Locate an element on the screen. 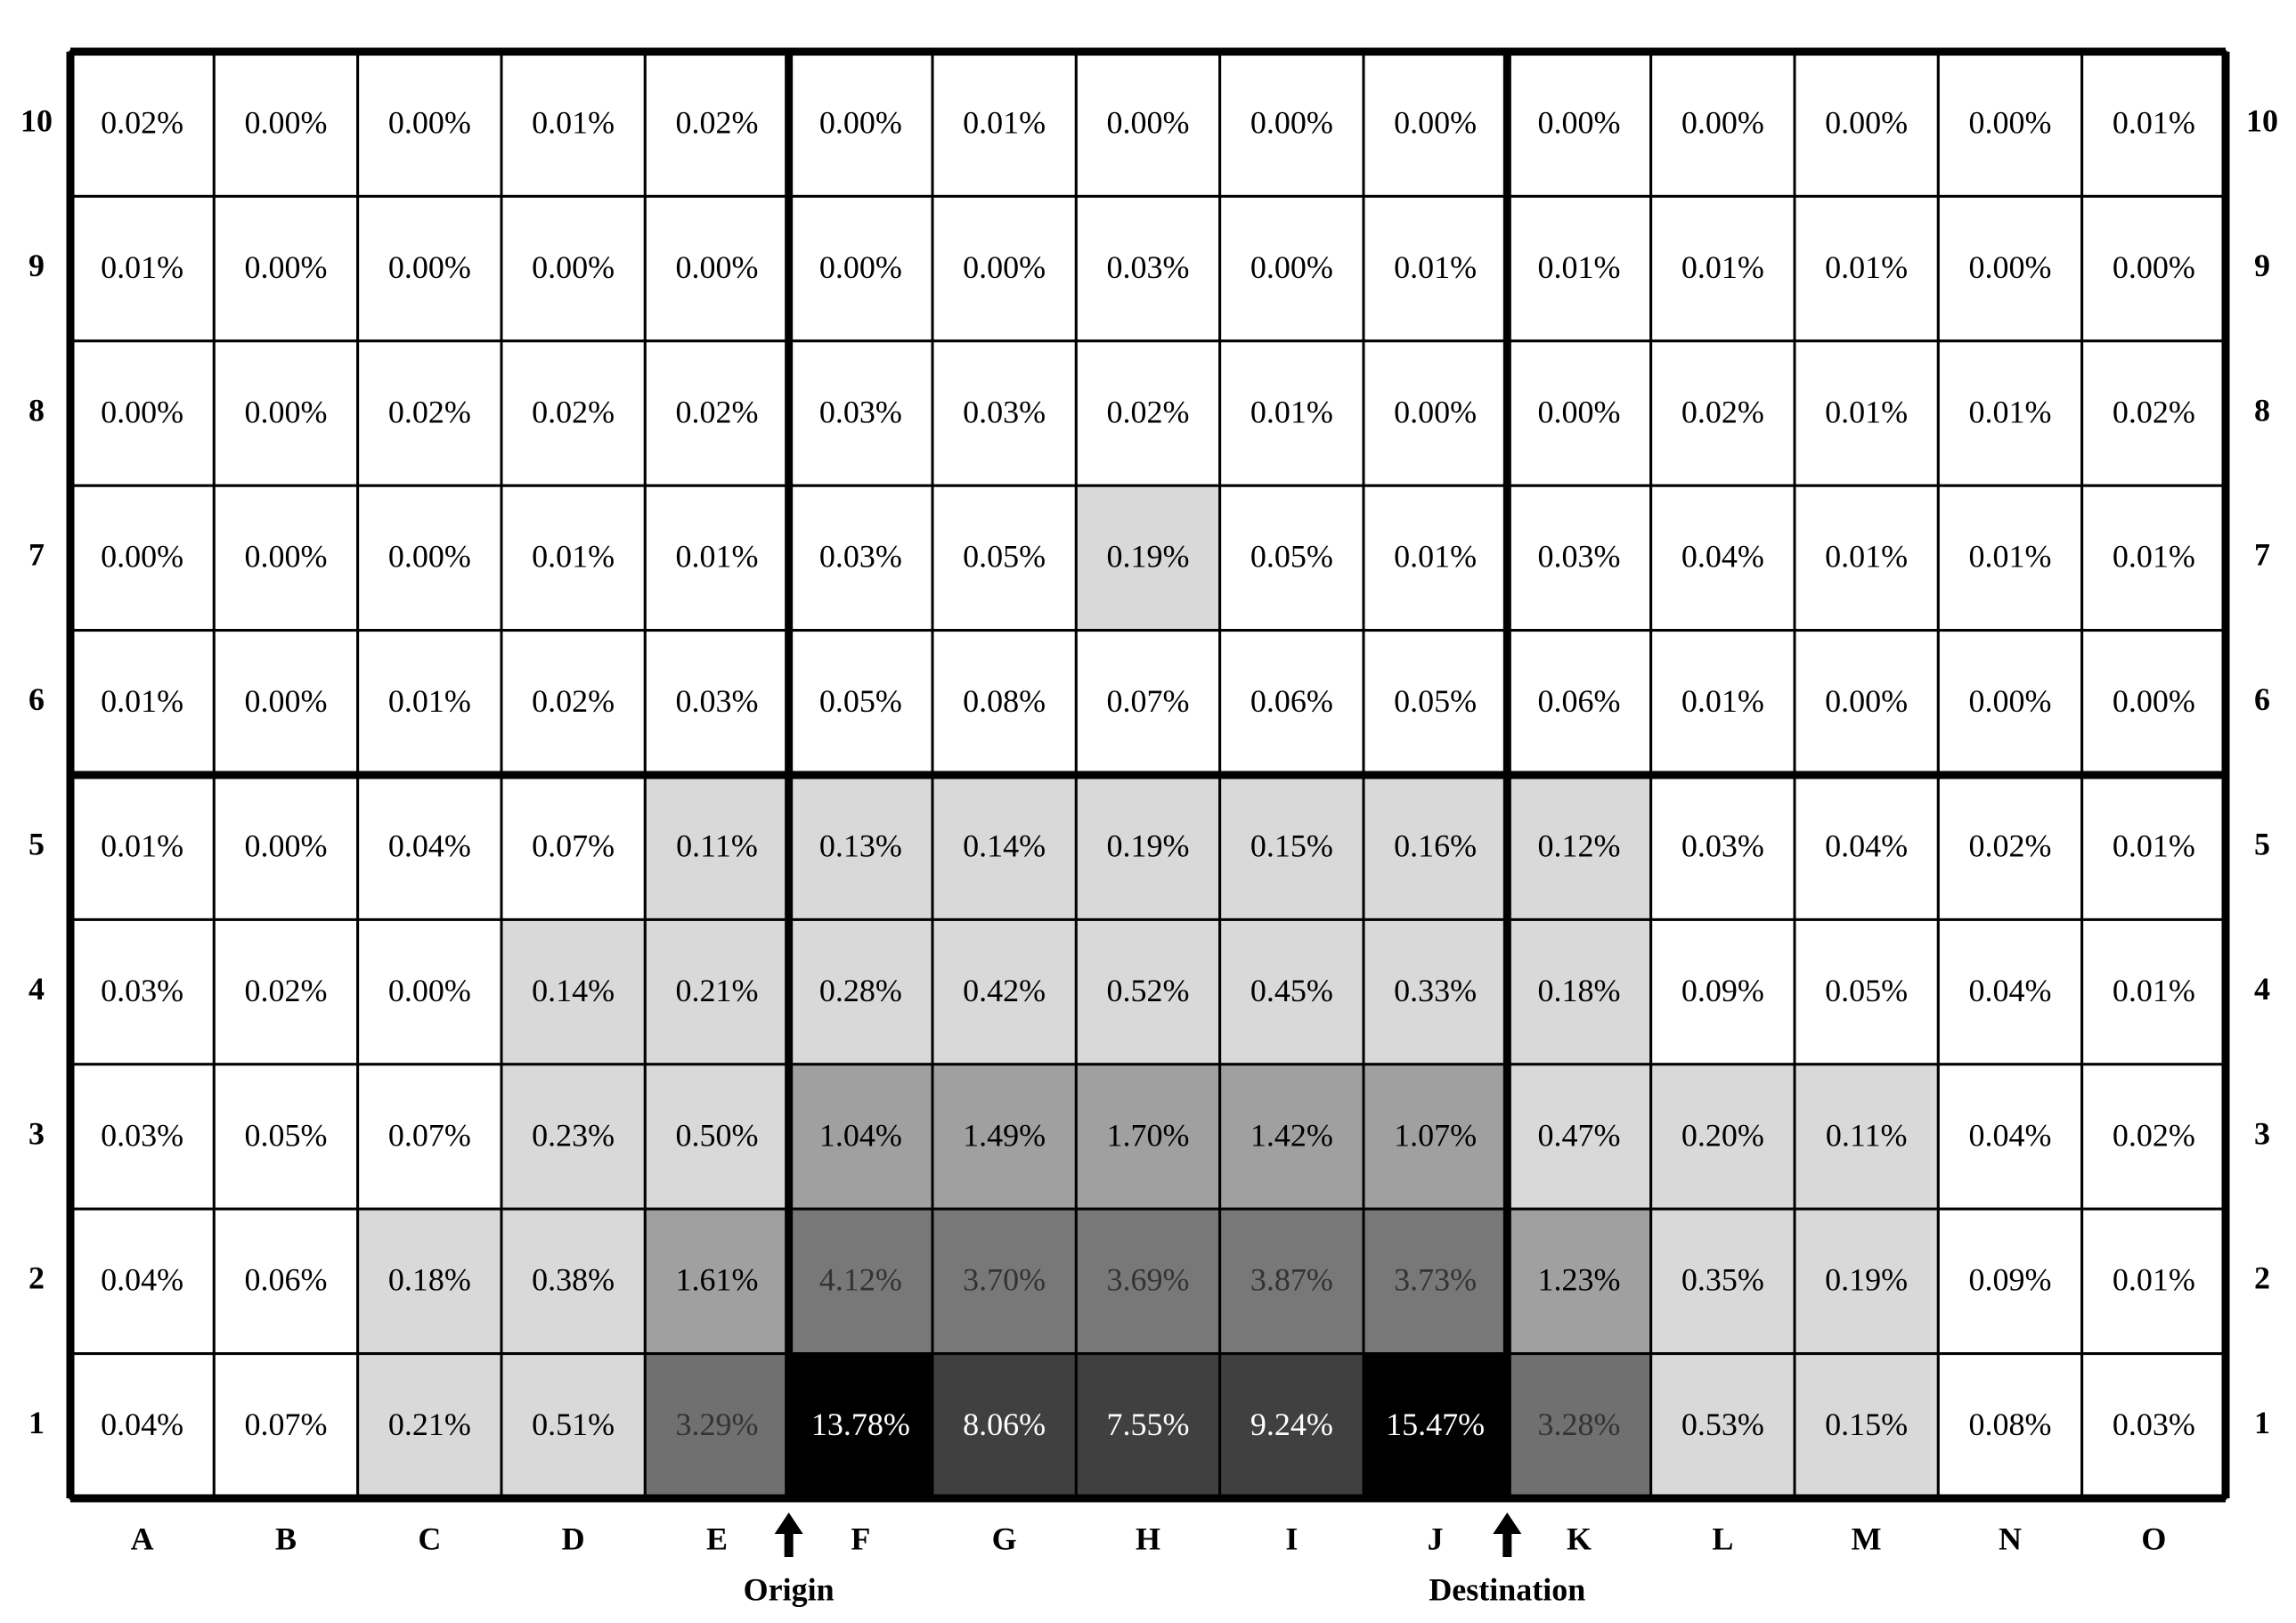 This screenshot has width=2296, height=1623. cell-label: 13.78% is located at coordinates (860, 1424).